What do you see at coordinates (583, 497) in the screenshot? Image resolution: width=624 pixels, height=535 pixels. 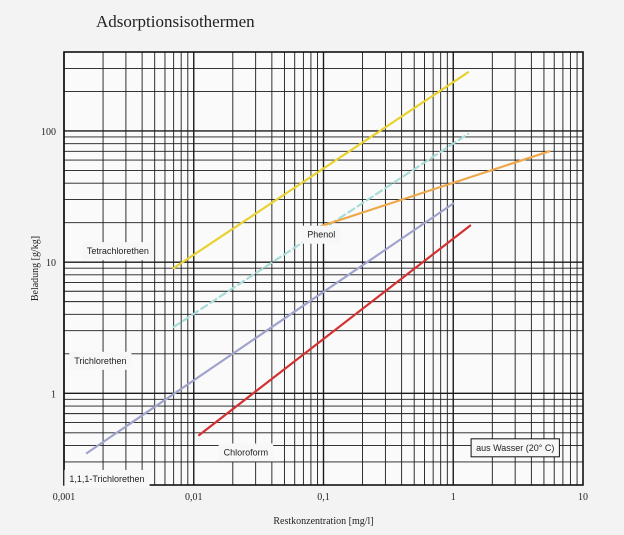 I see `x-tick-label: 10` at bounding box center [583, 497].